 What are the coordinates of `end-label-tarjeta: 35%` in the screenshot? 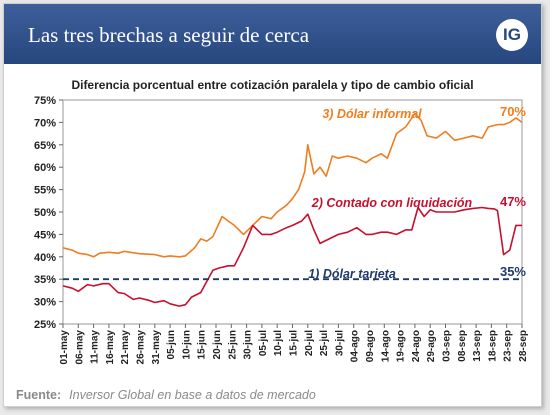 It's located at (513, 271).